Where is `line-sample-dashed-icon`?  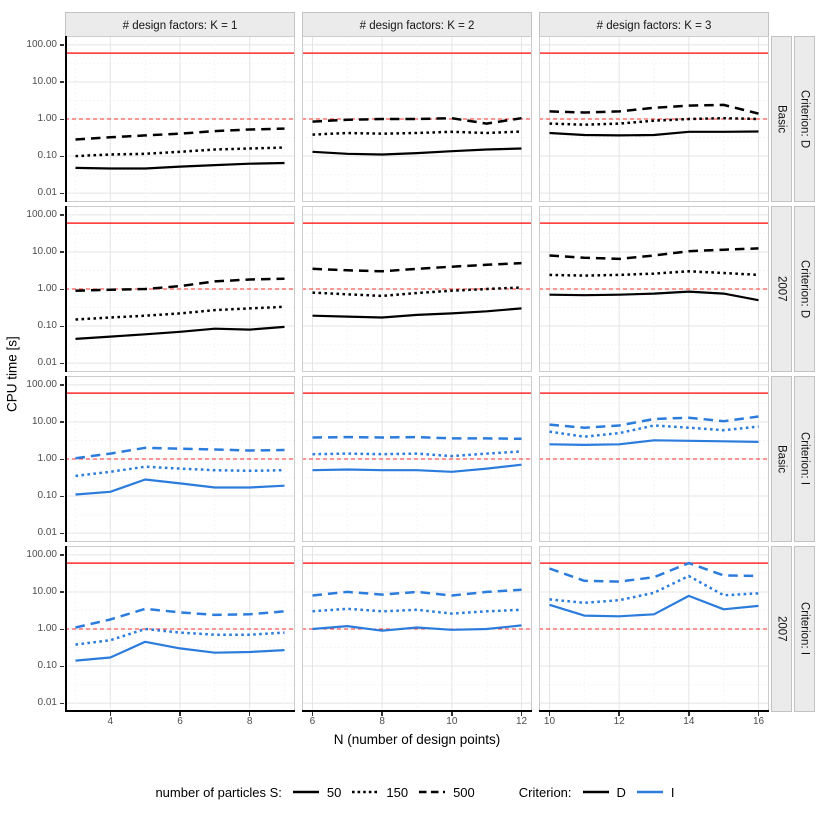
line-sample-dashed-icon is located at coordinates (432, 792).